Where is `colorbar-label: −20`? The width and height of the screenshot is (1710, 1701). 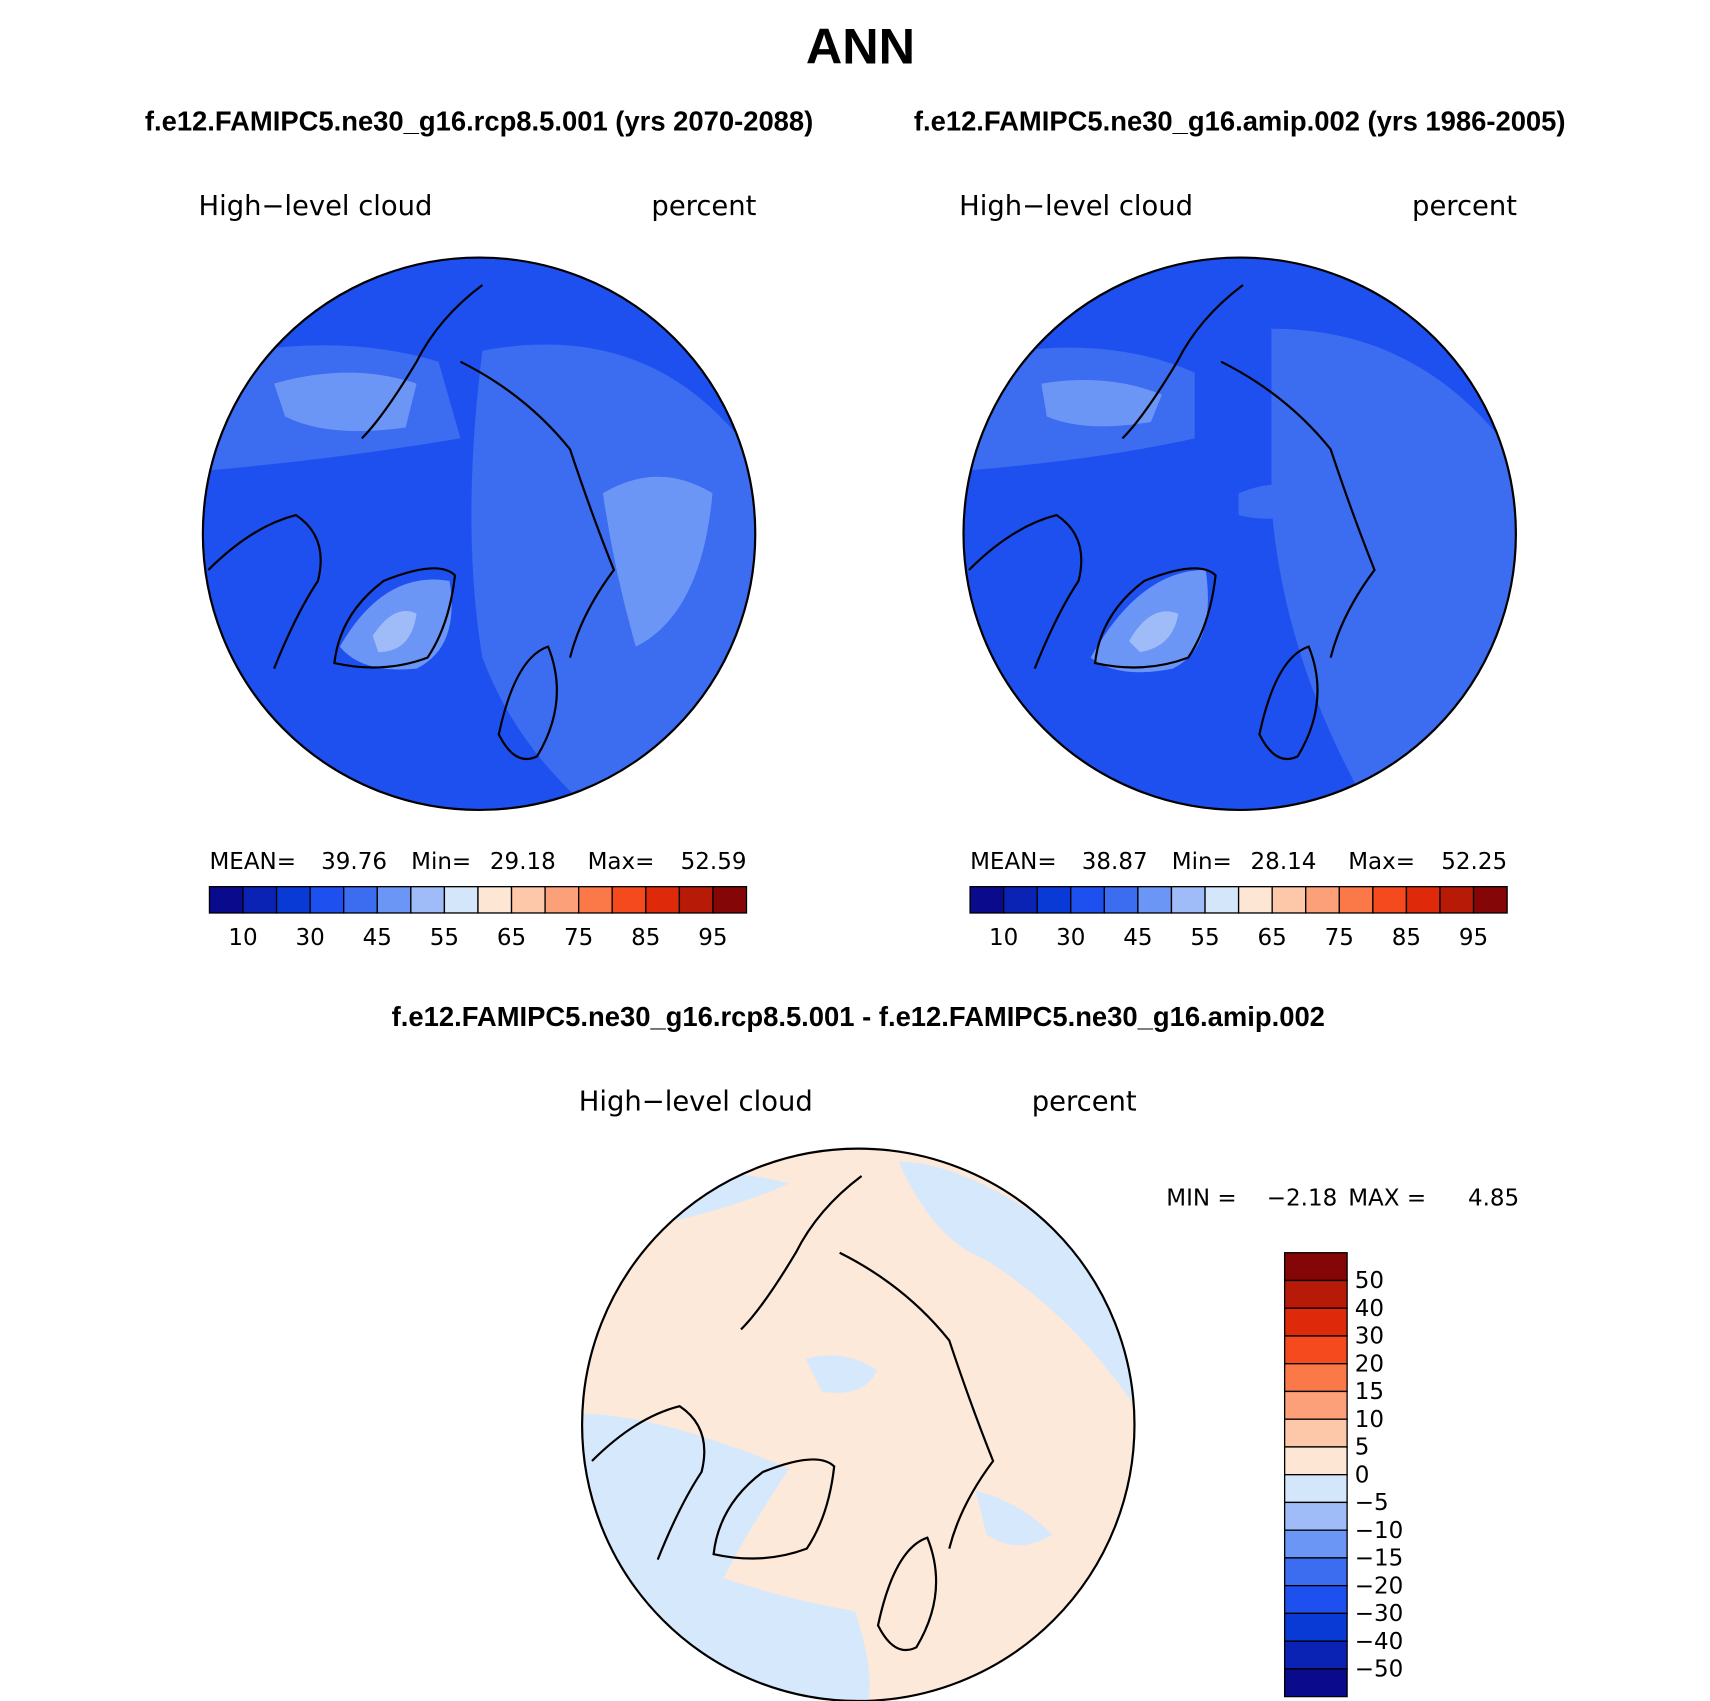
colorbar-label: −20 is located at coordinates (1379, 1586).